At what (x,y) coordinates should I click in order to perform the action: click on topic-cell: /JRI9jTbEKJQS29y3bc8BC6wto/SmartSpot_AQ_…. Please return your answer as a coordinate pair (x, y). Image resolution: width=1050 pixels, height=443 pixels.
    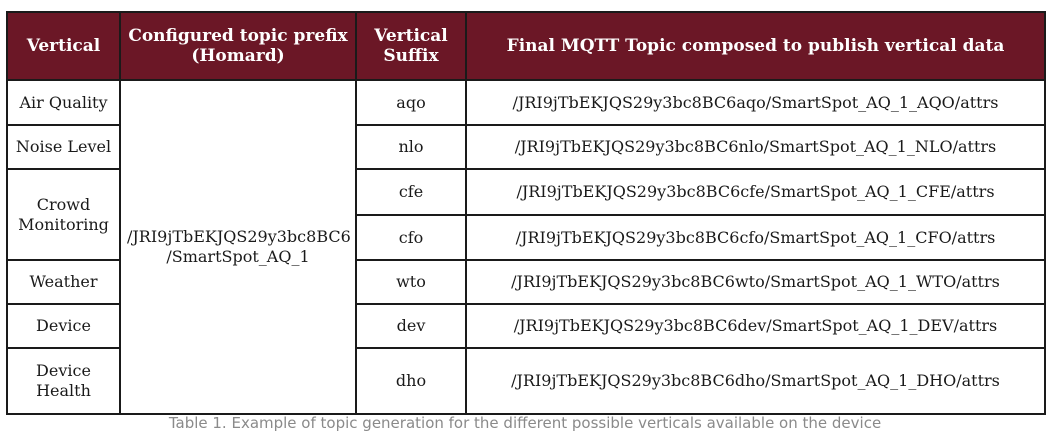
    Looking at the image, I should click on (755, 282).